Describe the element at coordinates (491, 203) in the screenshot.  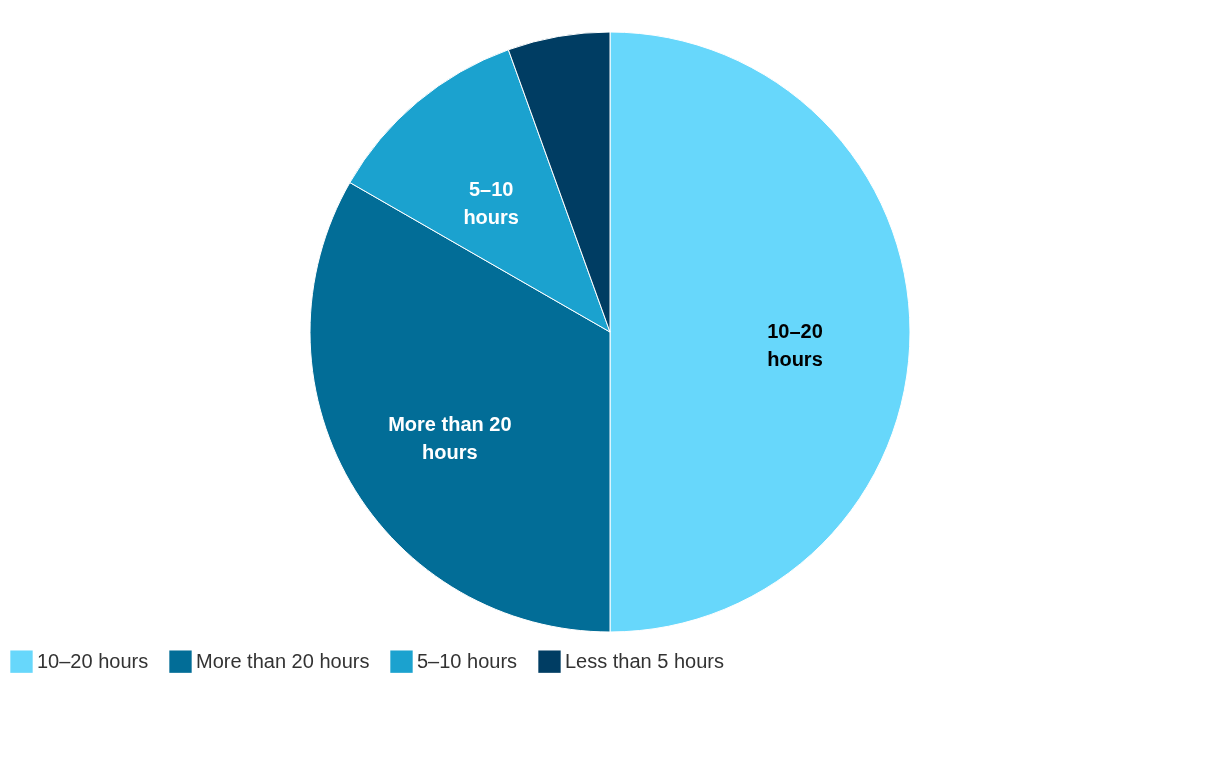
I see `slice-label: 5–10 hours` at that location.